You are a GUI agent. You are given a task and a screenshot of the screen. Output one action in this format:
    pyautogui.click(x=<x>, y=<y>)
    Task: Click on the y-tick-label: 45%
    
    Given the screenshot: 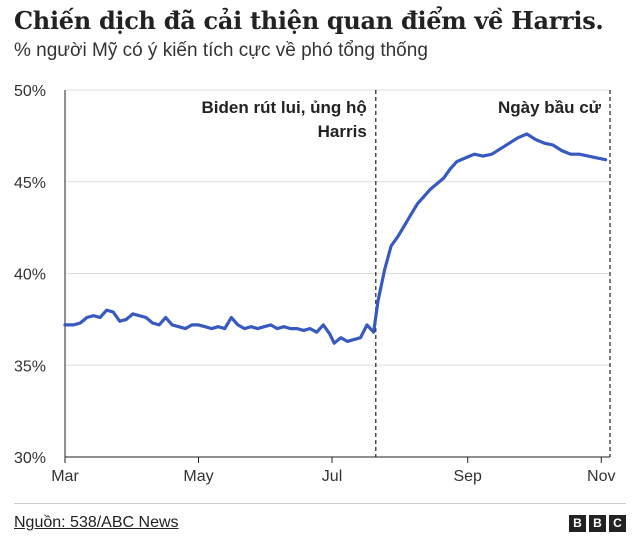 What is the action you would take?
    pyautogui.click(x=30, y=183)
    